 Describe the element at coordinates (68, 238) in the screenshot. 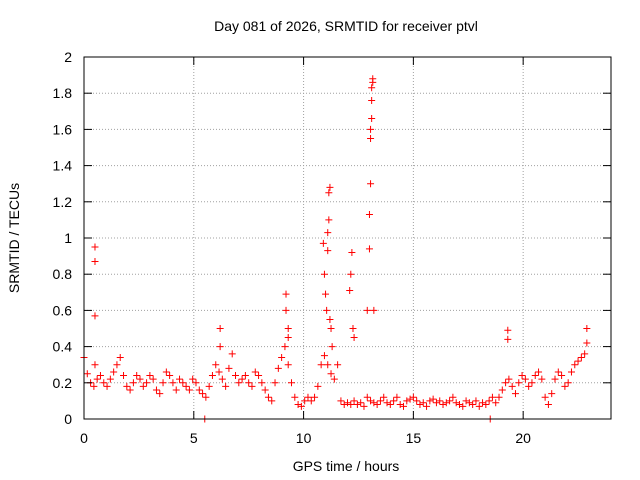

I see `y-tick-label: 1` at that location.